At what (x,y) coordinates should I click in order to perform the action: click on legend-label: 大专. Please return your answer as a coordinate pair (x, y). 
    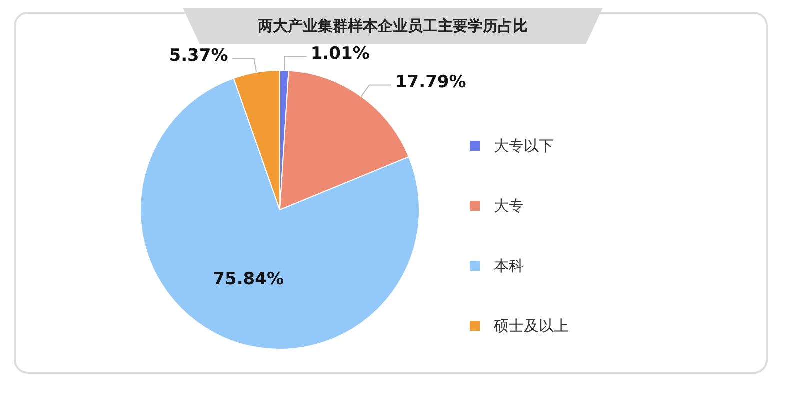
    Looking at the image, I should click on (509, 206).